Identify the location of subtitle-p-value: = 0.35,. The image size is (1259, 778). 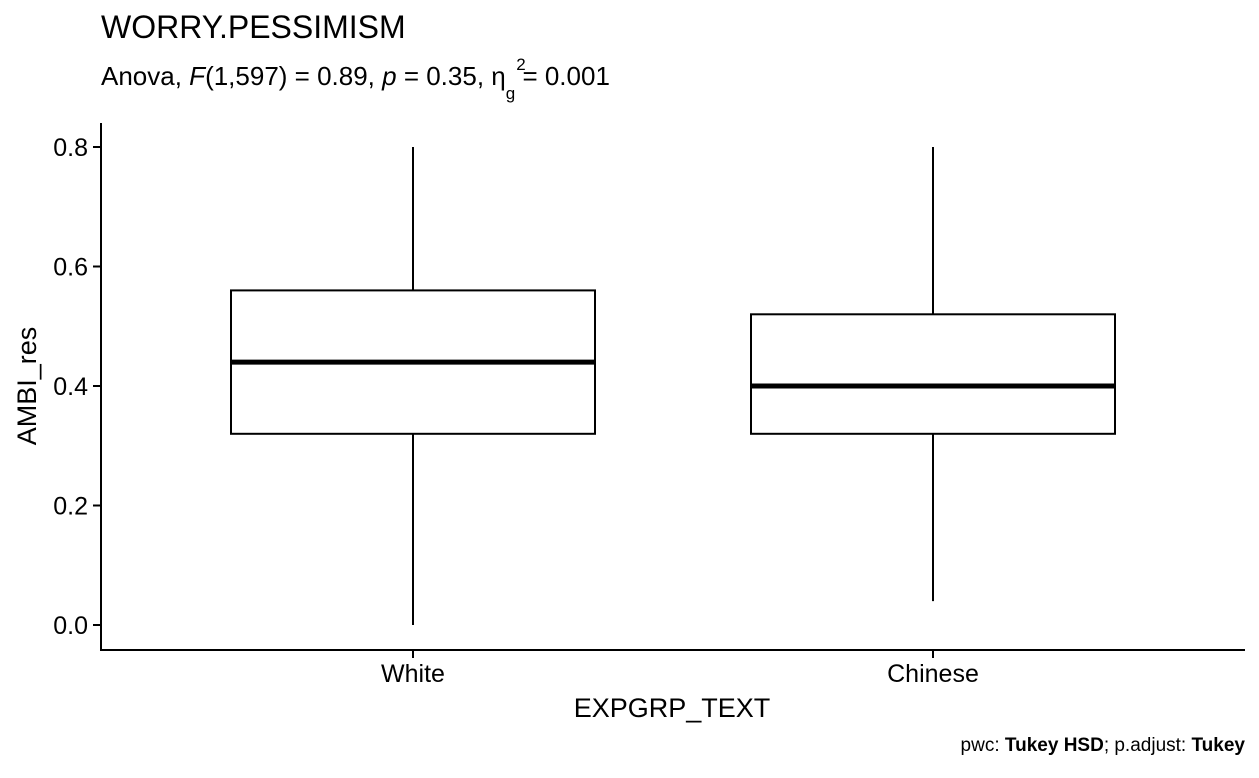
(444, 76).